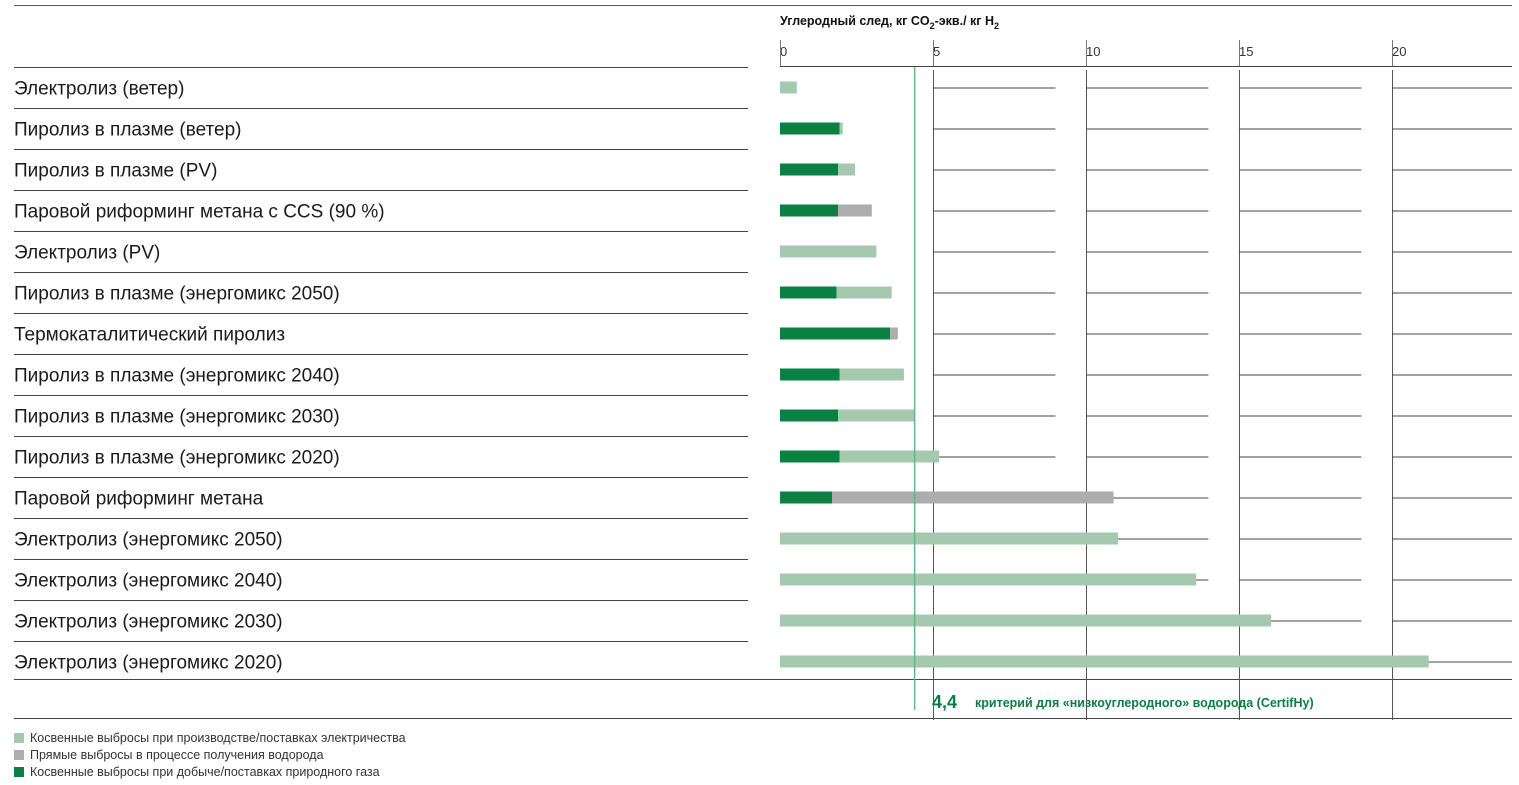  I want to click on category-label: Пиролиз в плазме (энергомикс 2030), so click(177, 417).